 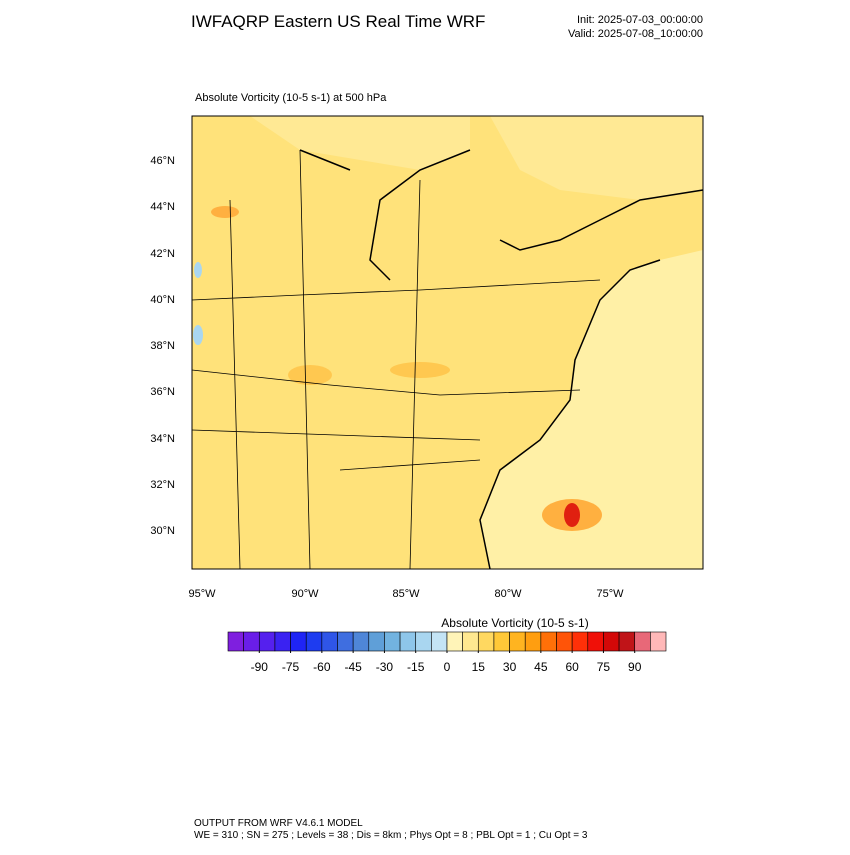 I want to click on colorbar-tick-label: -75, so click(x=291, y=667).